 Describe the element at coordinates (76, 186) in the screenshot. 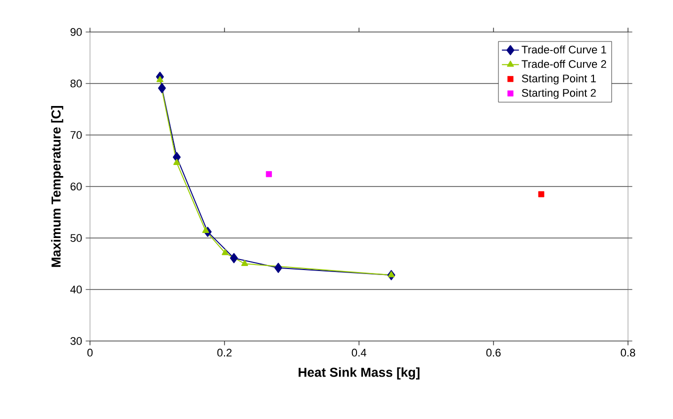

I see `y-tick-label: 60` at that location.